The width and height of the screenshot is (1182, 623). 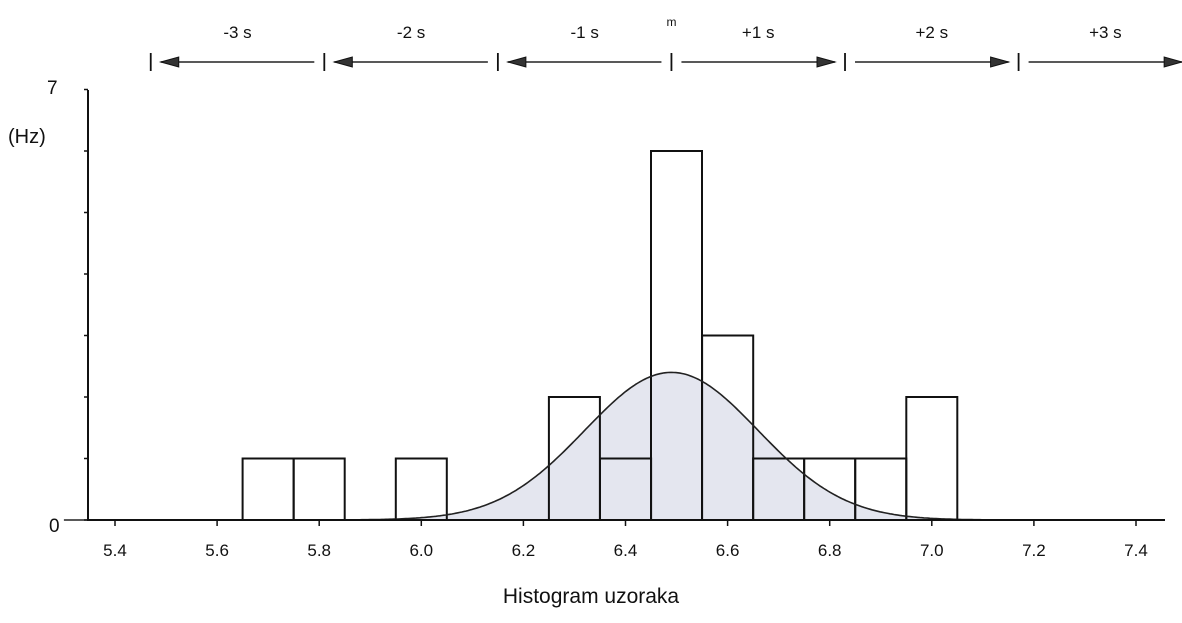 What do you see at coordinates (625, 540) in the screenshot?
I see `x-ticks: 5.4 5.6 5.8 6.0 6.2 6.4 6.6 6.8 7.0 7.2 7.4` at bounding box center [625, 540].